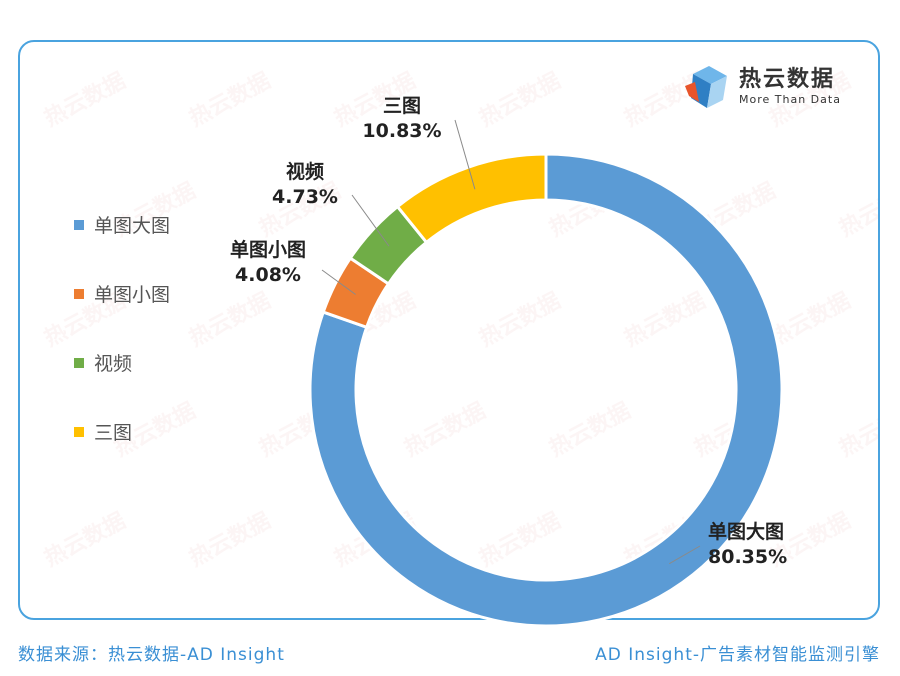  What do you see at coordinates (706, 87) in the screenshot?
I see `brand-logo-icon` at bounding box center [706, 87].